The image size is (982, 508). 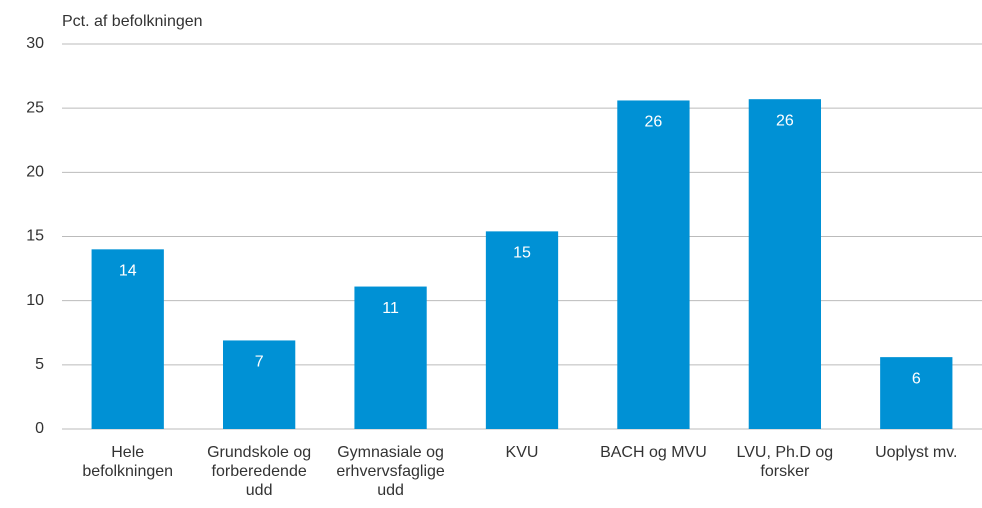 What do you see at coordinates (785, 462) in the screenshot?
I see `x-tick-label: LVU, Ph.D og forsker` at bounding box center [785, 462].